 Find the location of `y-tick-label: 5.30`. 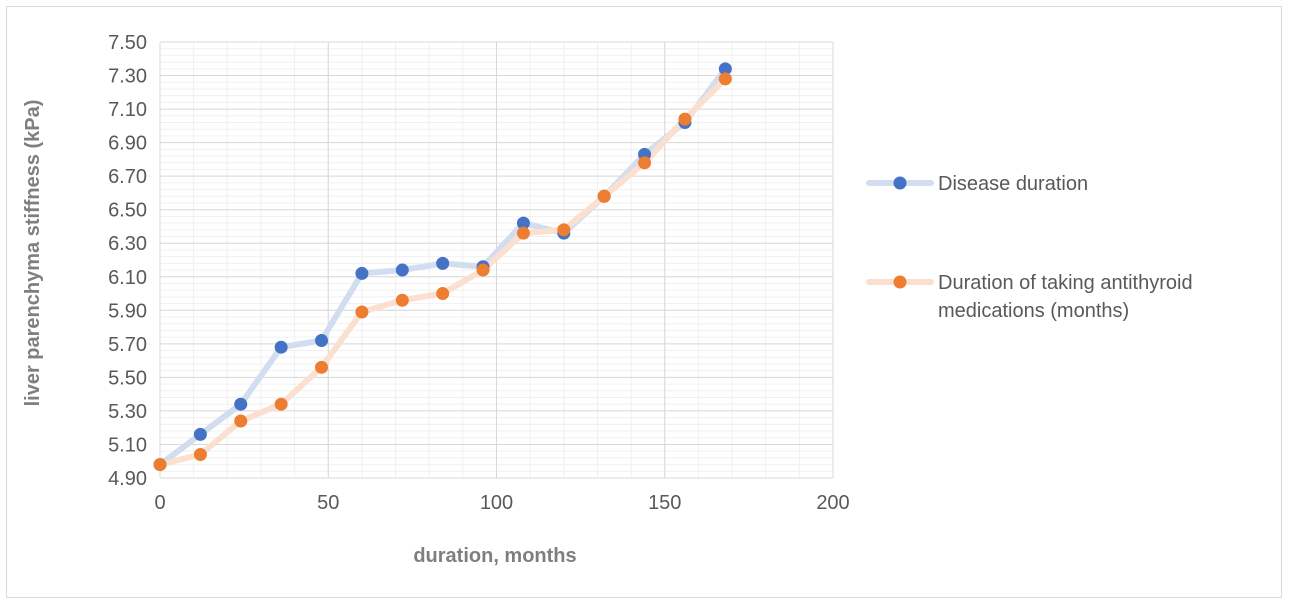

y-tick-label: 5.30 is located at coordinates (127, 412).